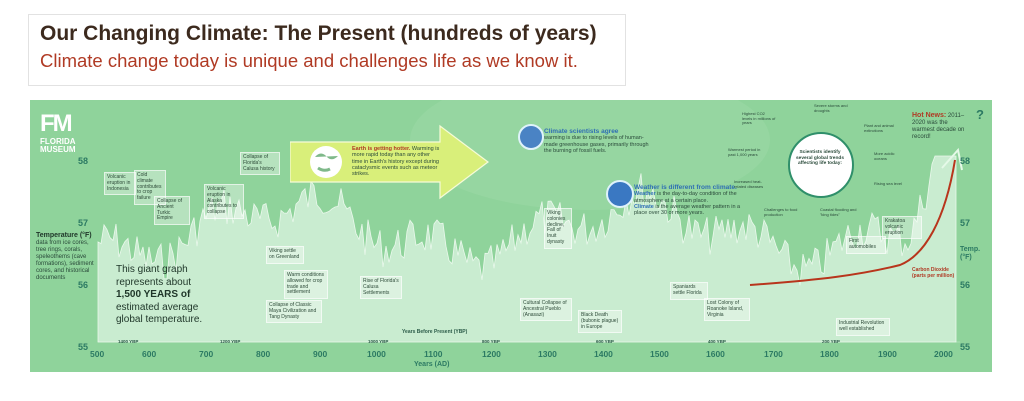 Image resolution: width=1024 pixels, height=401 pixels. What do you see at coordinates (605, 341) in the screenshot?
I see `ybp-tick: 600 YBP` at bounding box center [605, 341].